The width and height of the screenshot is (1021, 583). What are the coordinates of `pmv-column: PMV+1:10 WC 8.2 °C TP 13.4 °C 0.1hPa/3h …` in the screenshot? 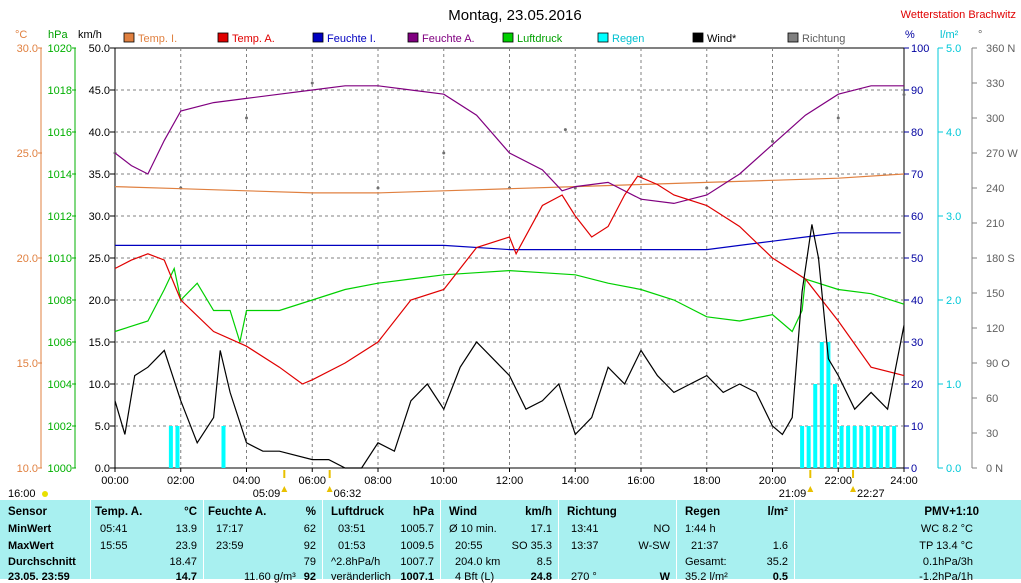 It's located at (908, 541).